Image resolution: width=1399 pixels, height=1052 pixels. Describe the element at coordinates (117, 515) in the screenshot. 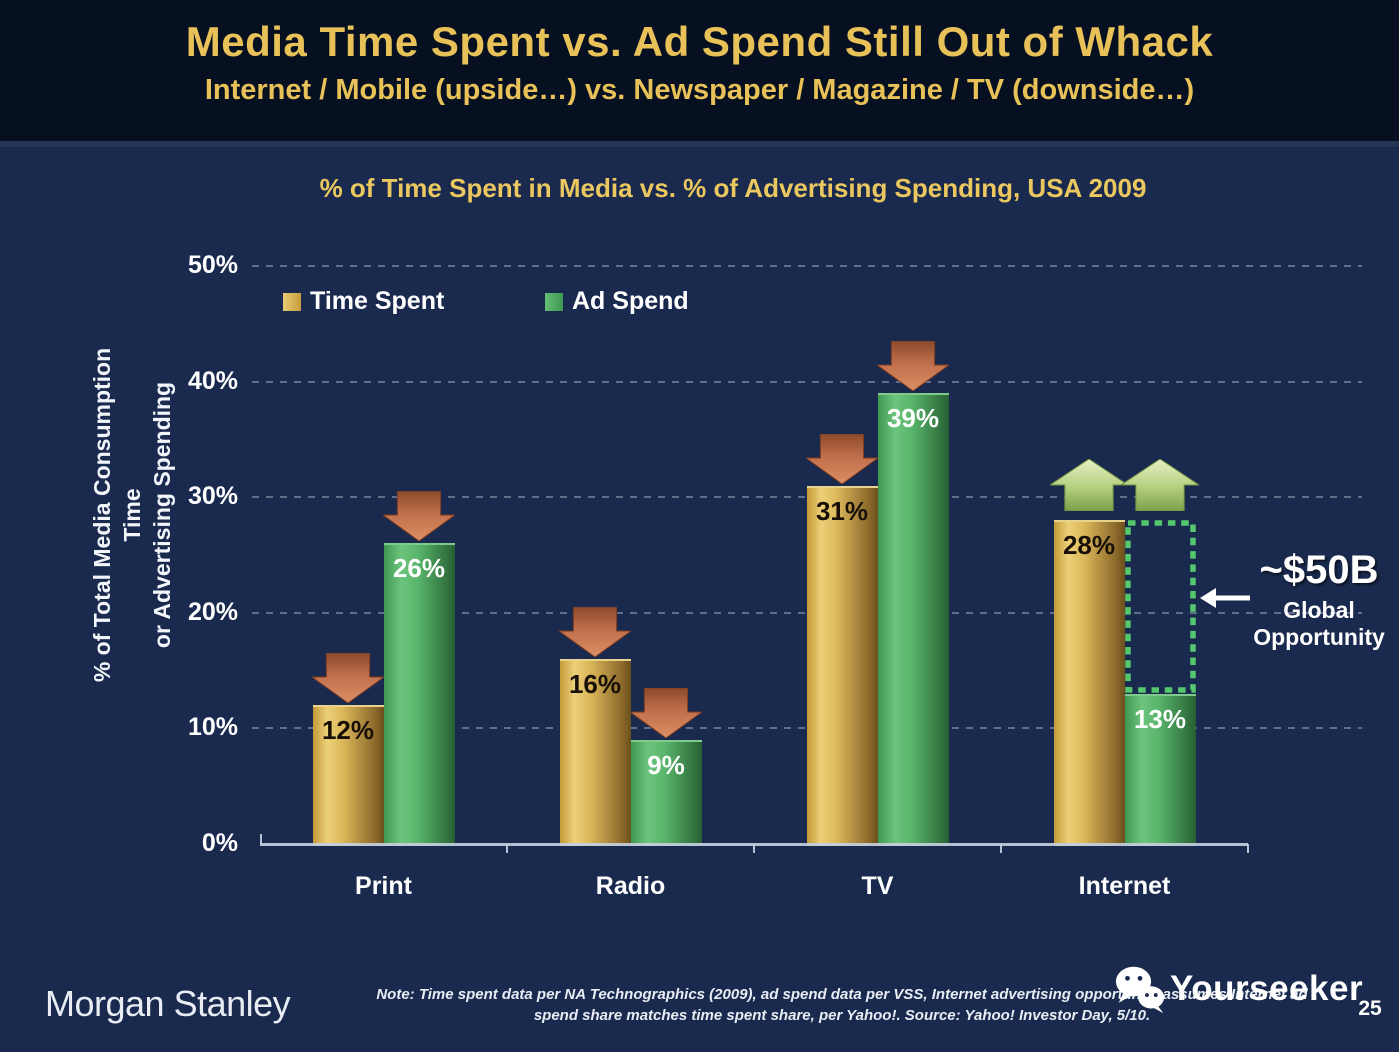

I see `y-axis-title-line1: % of Total Media Consumption Time` at that location.